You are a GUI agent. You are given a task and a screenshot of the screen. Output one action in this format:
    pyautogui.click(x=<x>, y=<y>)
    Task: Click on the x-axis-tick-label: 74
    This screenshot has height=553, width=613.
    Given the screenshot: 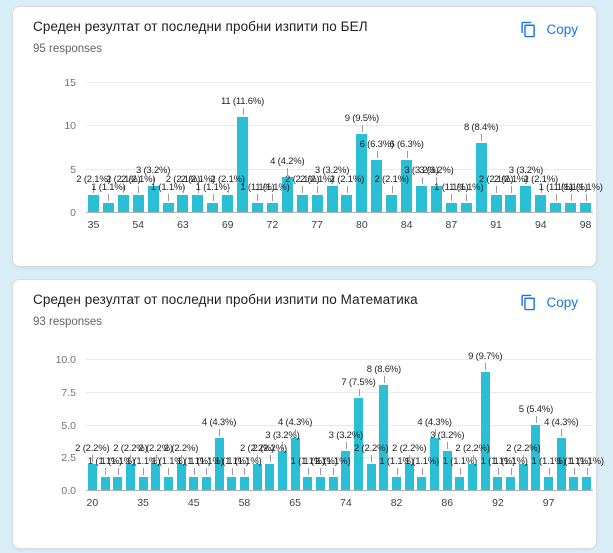 What is the action you would take?
    pyautogui.click(x=345, y=503)
    